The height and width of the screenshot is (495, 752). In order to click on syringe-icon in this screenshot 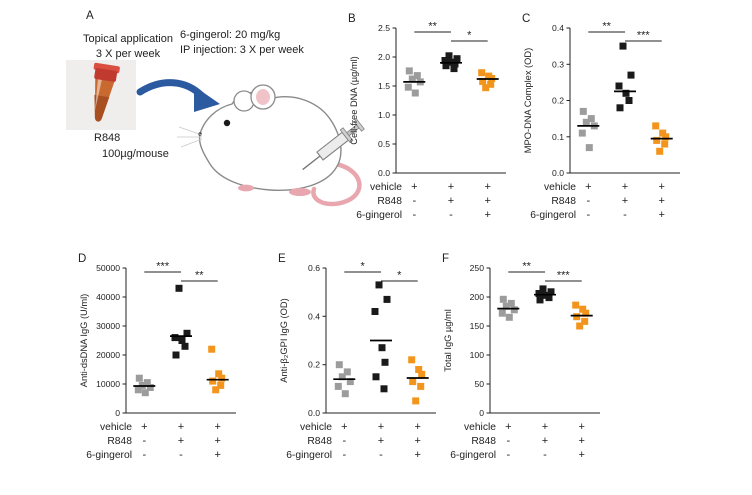, I will do `click(333, 145)`.